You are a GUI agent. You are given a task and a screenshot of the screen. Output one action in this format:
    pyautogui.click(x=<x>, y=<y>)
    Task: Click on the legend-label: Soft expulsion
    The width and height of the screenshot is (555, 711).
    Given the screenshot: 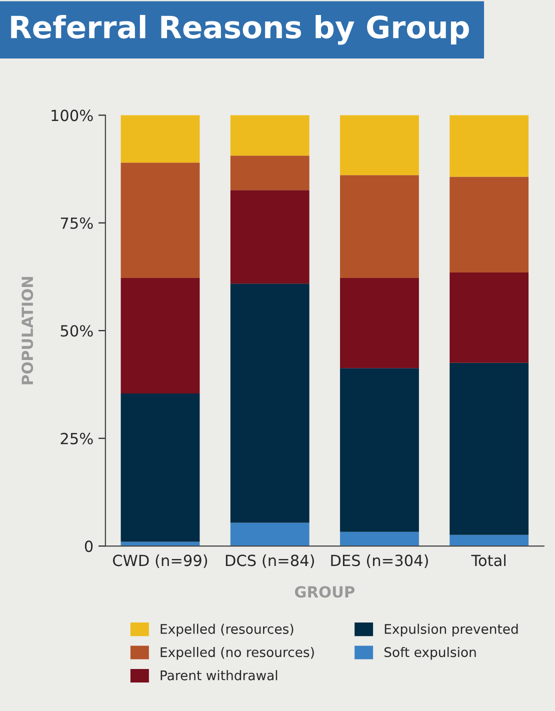 What is the action you would take?
    pyautogui.click(x=430, y=653)
    